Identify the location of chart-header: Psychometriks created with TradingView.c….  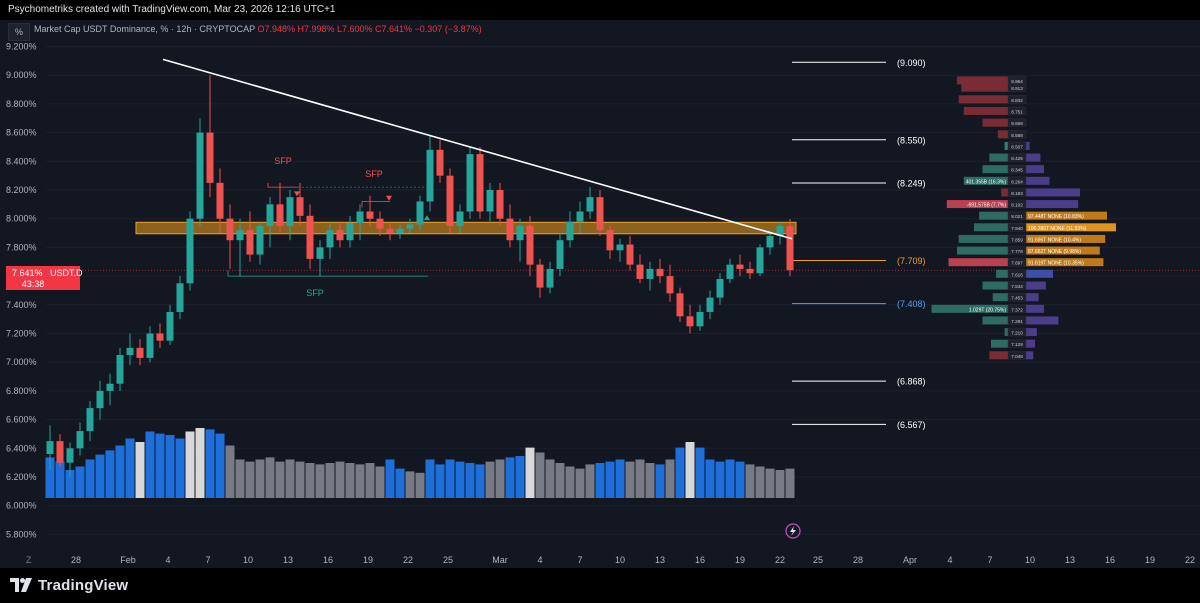
(600, 10).